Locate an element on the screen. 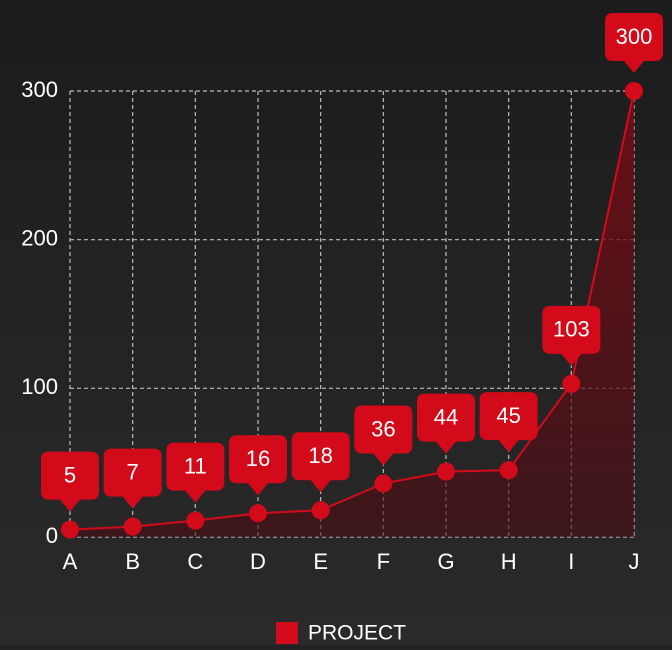 The width and height of the screenshot is (672, 650). y-tick-label: 100 is located at coordinates (39, 386).